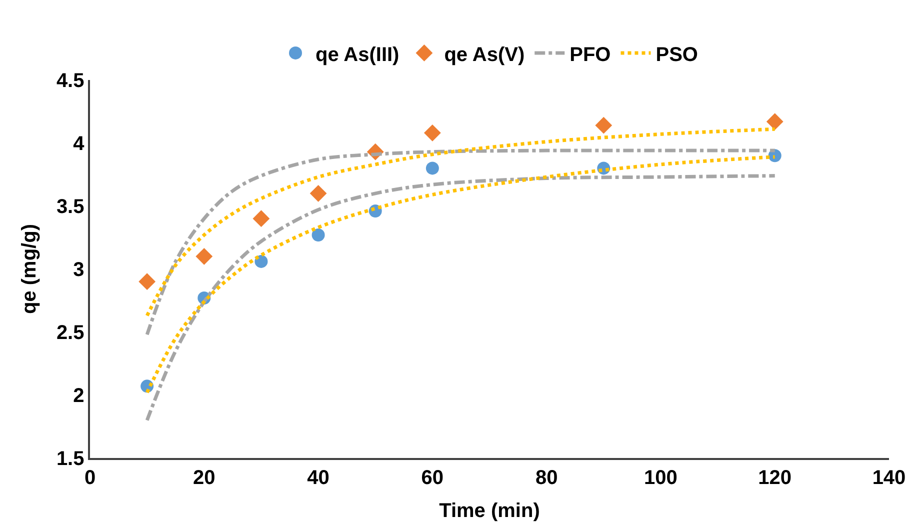 This screenshot has width=919, height=530. I want to click on x-tick-label: 120, so click(775, 477).